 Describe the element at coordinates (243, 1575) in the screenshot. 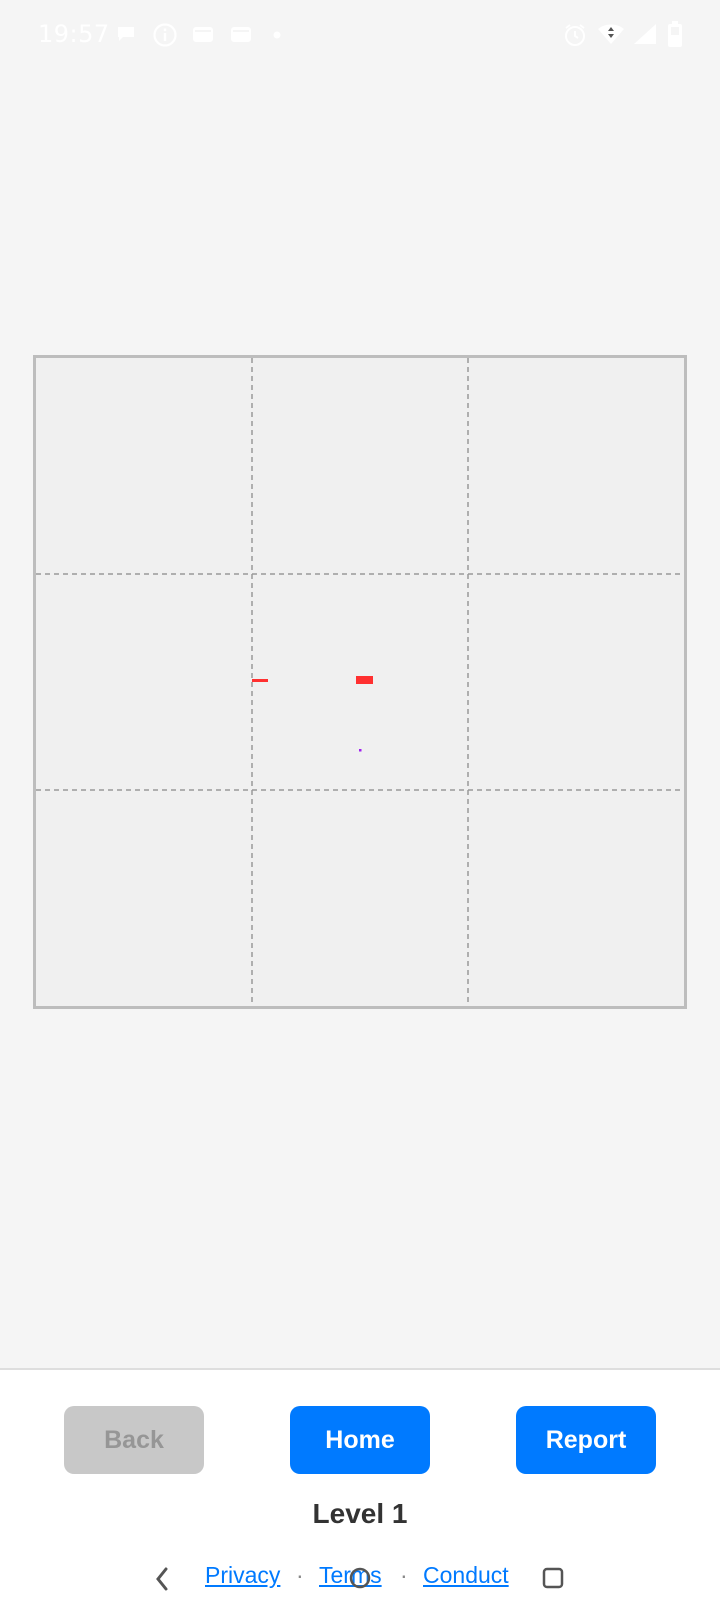

I see `privacy-link: Privacy` at that location.